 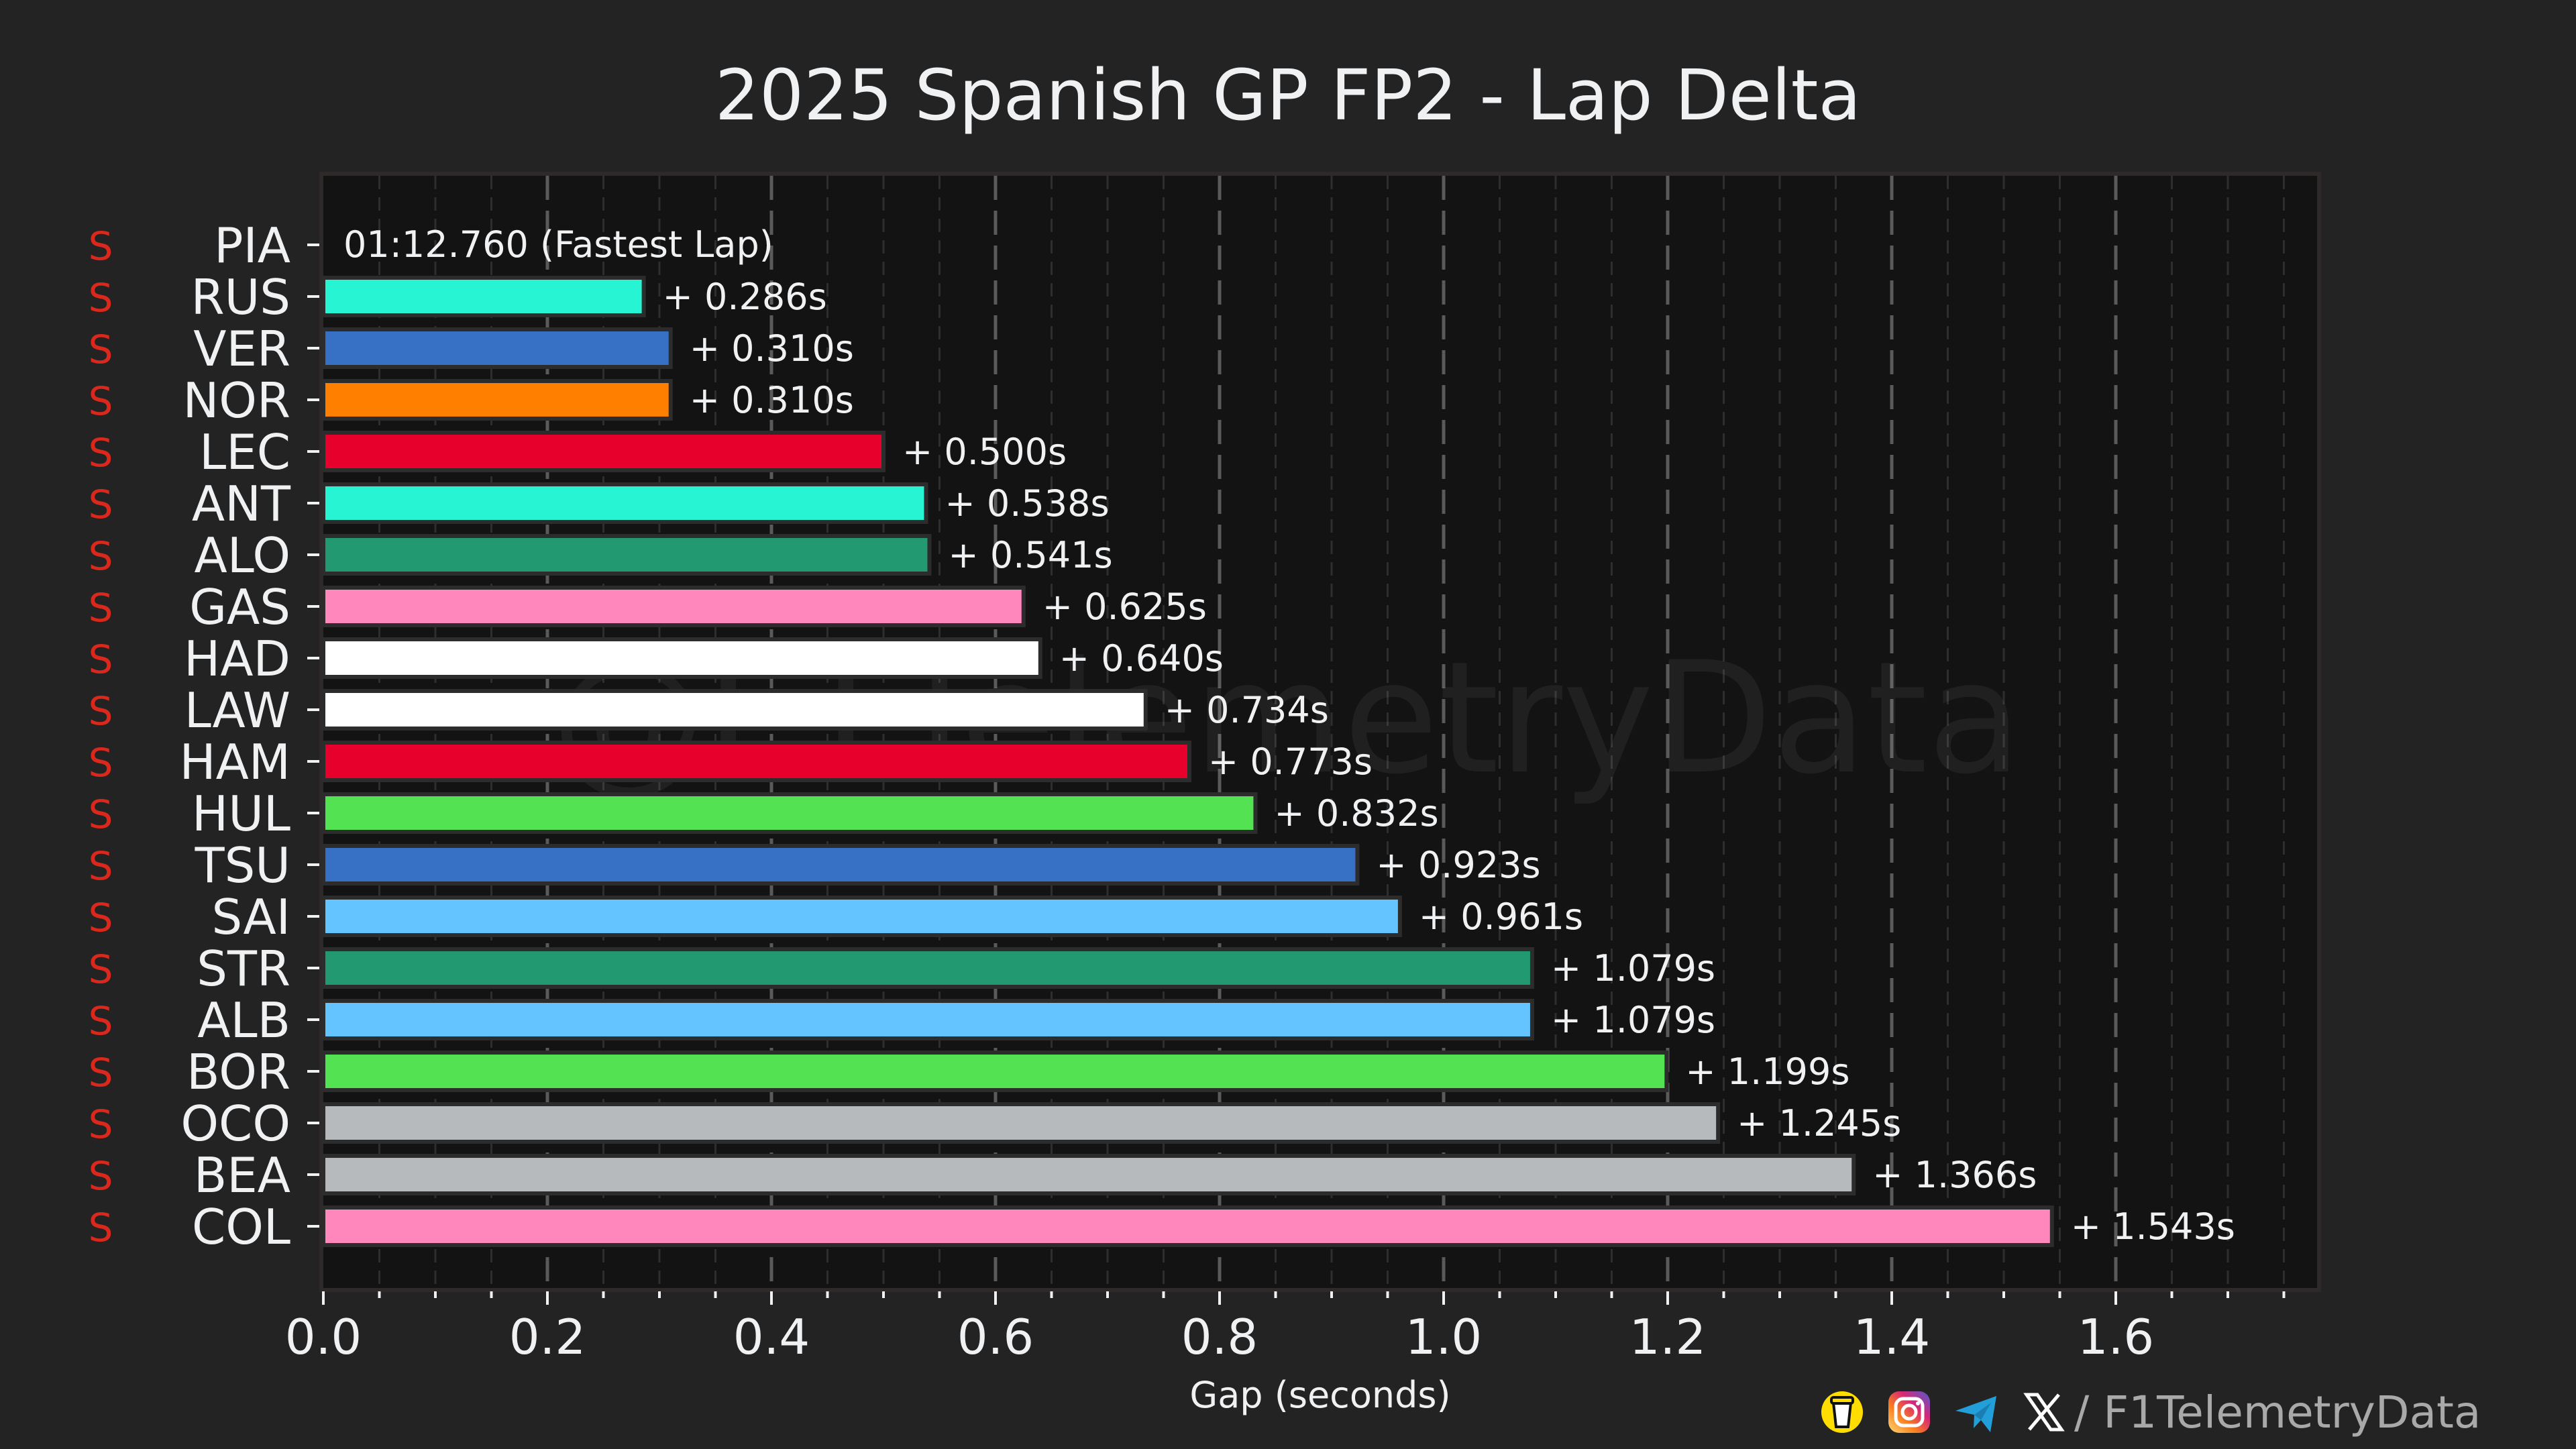 I want to click on bar-ver, so click(x=497, y=348).